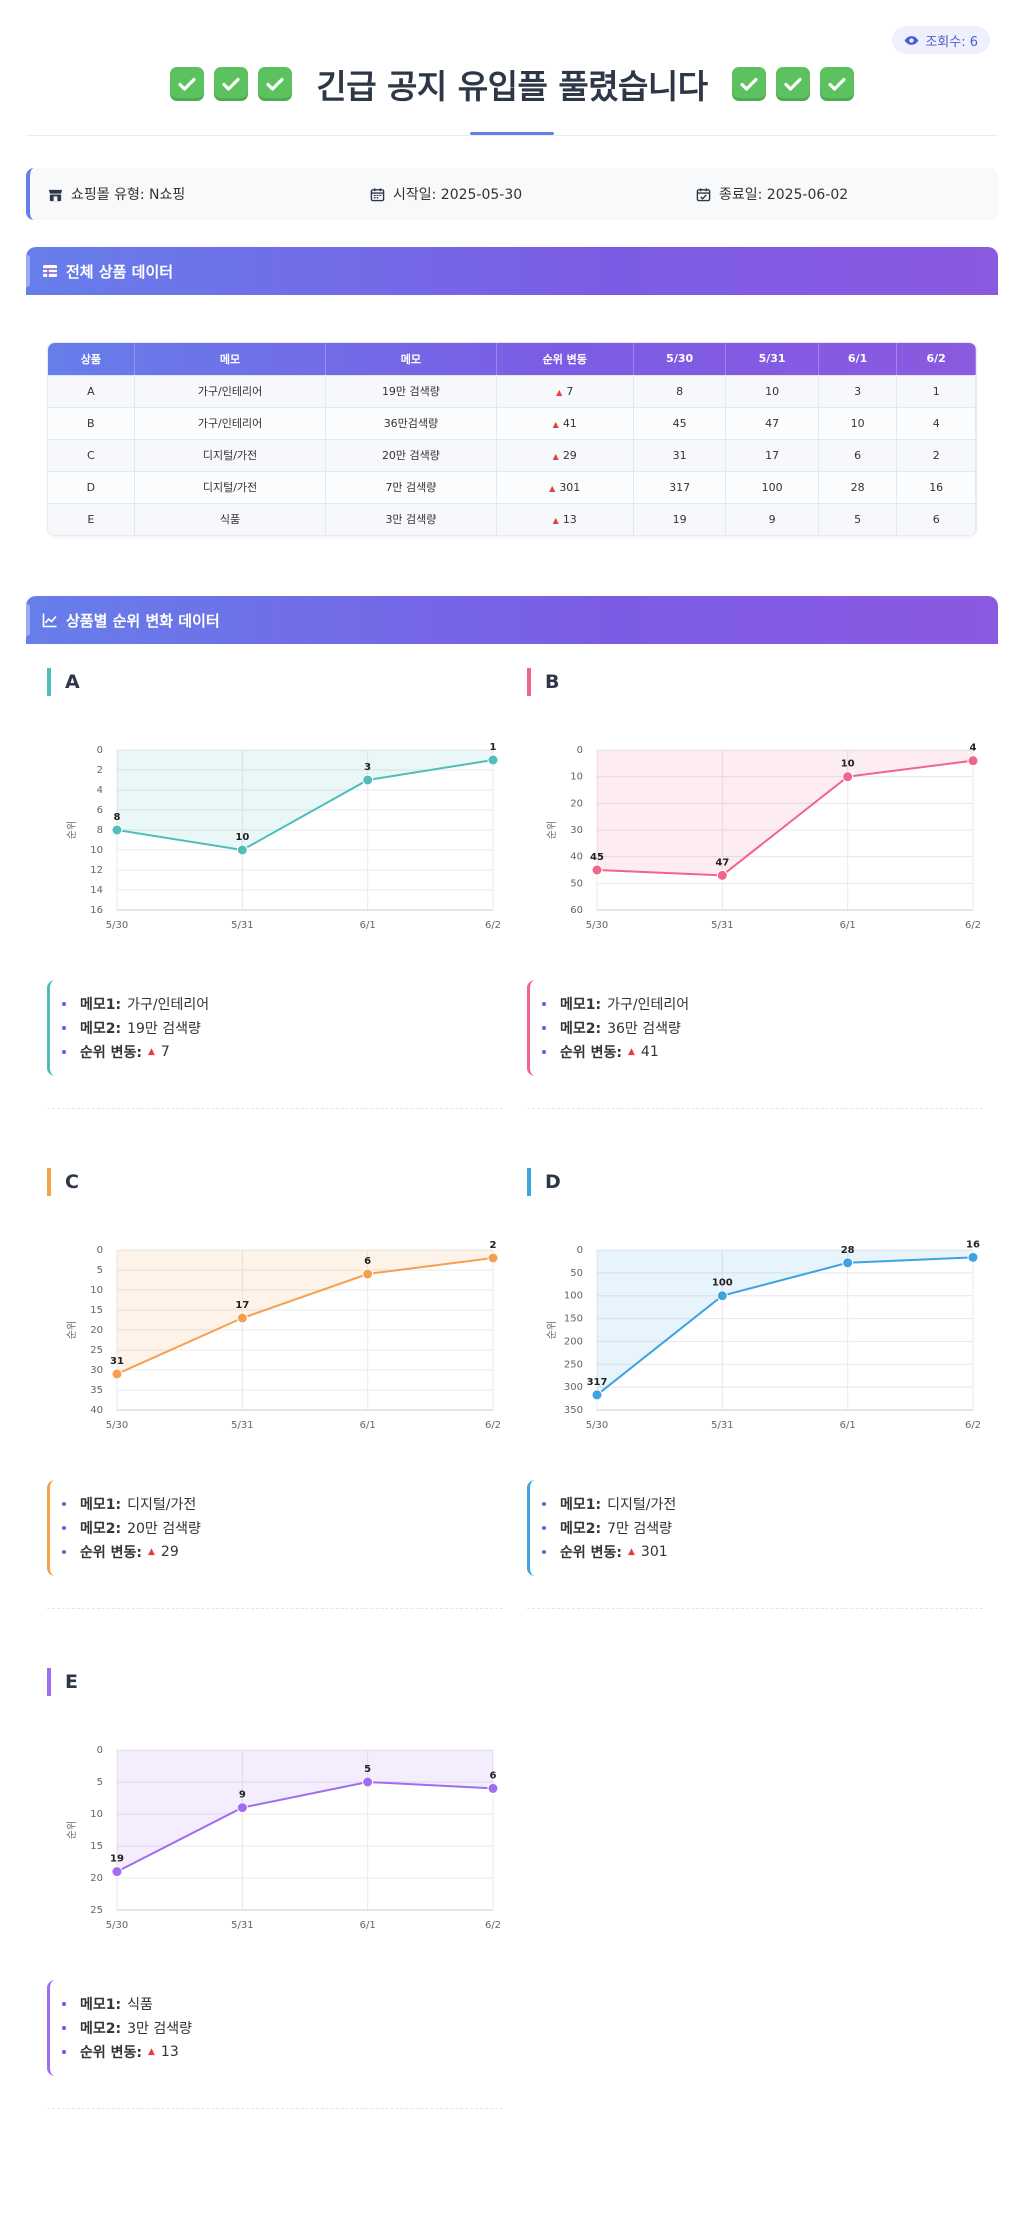  I want to click on table-cell: 36만검색량, so click(411, 422).